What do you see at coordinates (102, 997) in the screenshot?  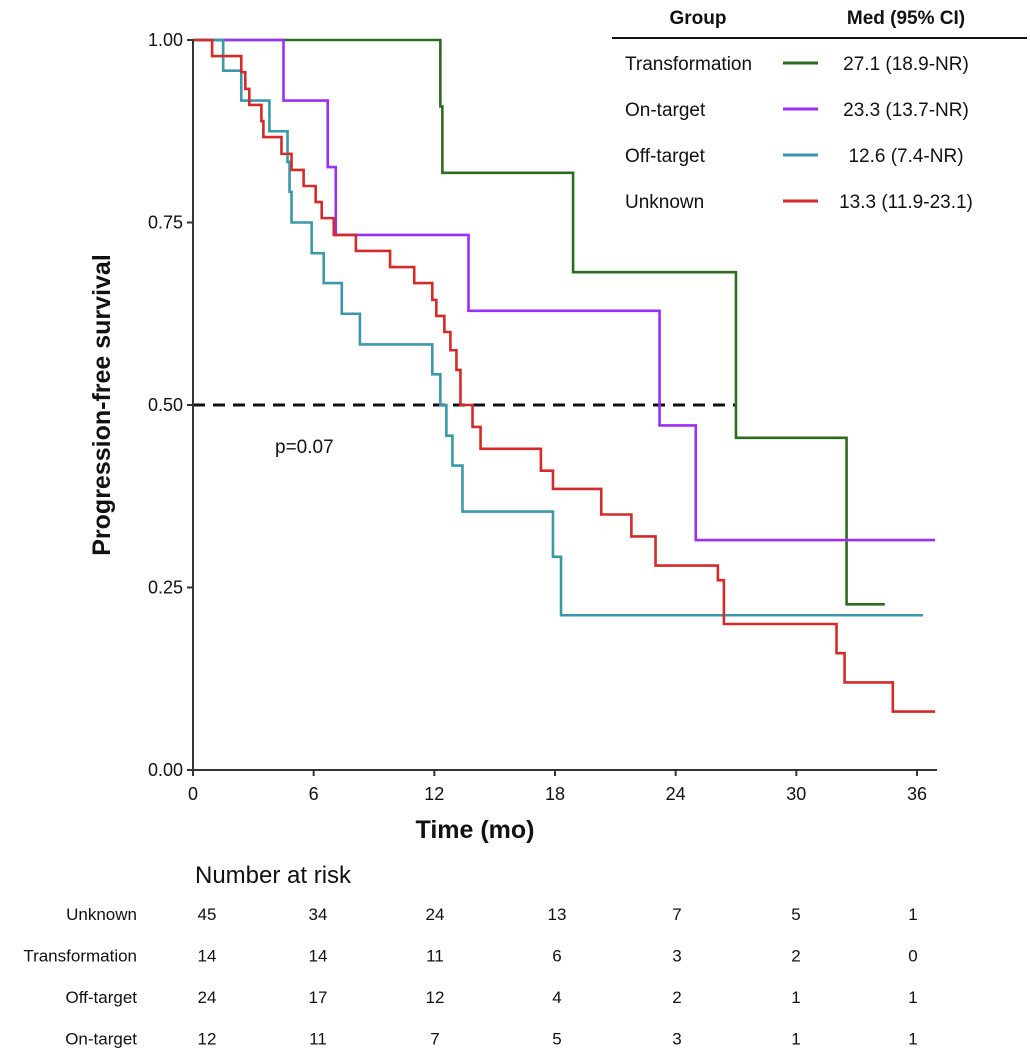 I see `risk-row-label: Off-target` at bounding box center [102, 997].